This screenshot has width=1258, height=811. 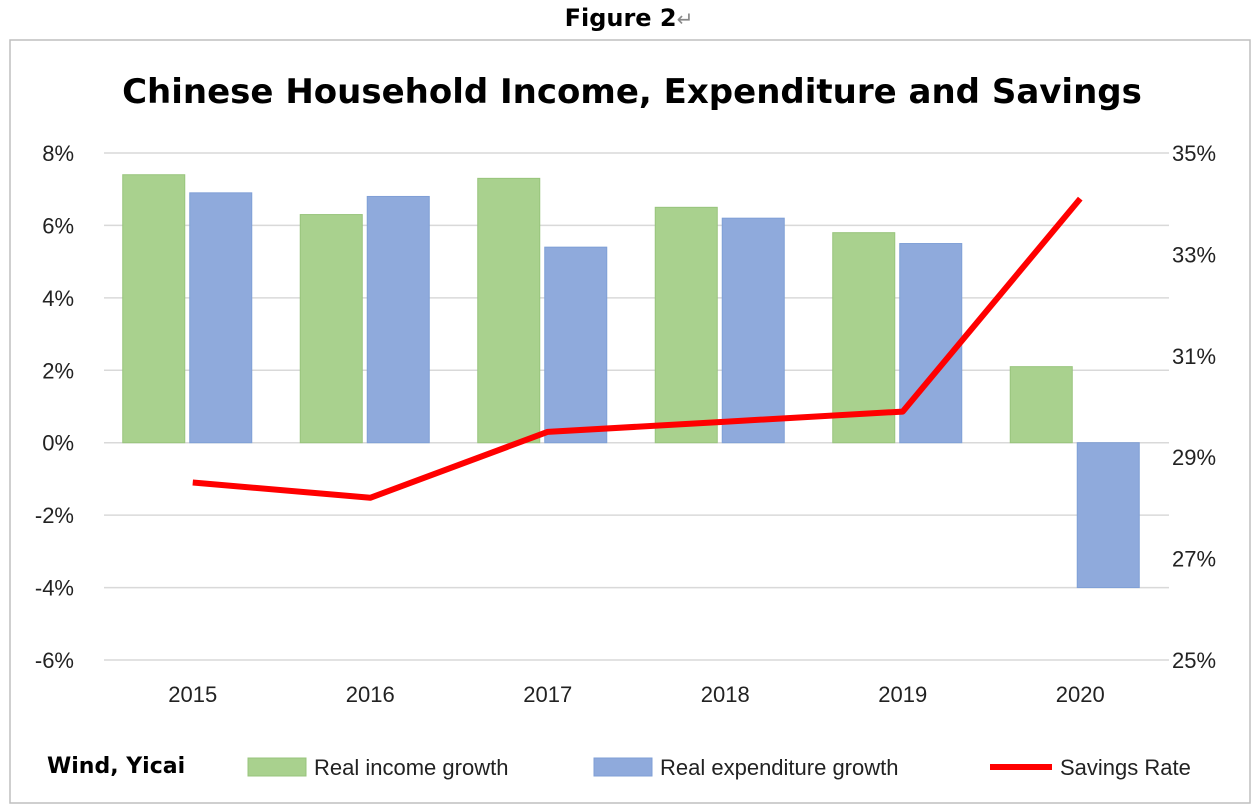 I want to click on left-tick-label: 4%, so click(x=58, y=298).